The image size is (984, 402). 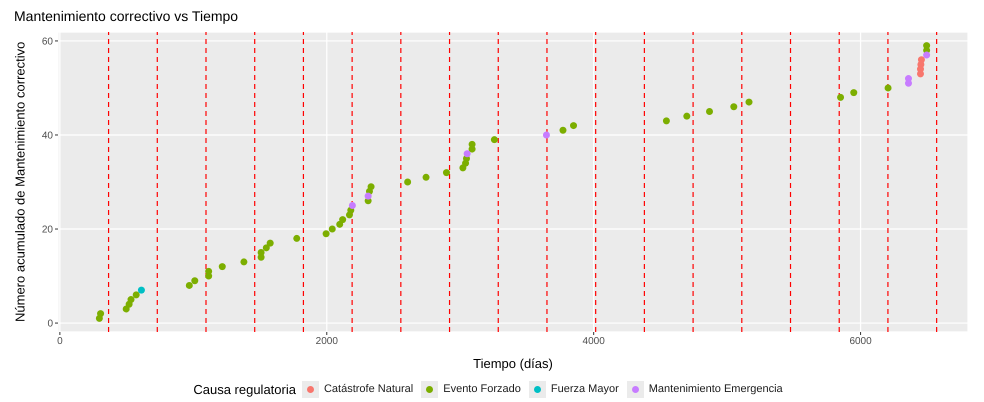 I want to click on legend-label: Evento Forzado, so click(x=481, y=389).